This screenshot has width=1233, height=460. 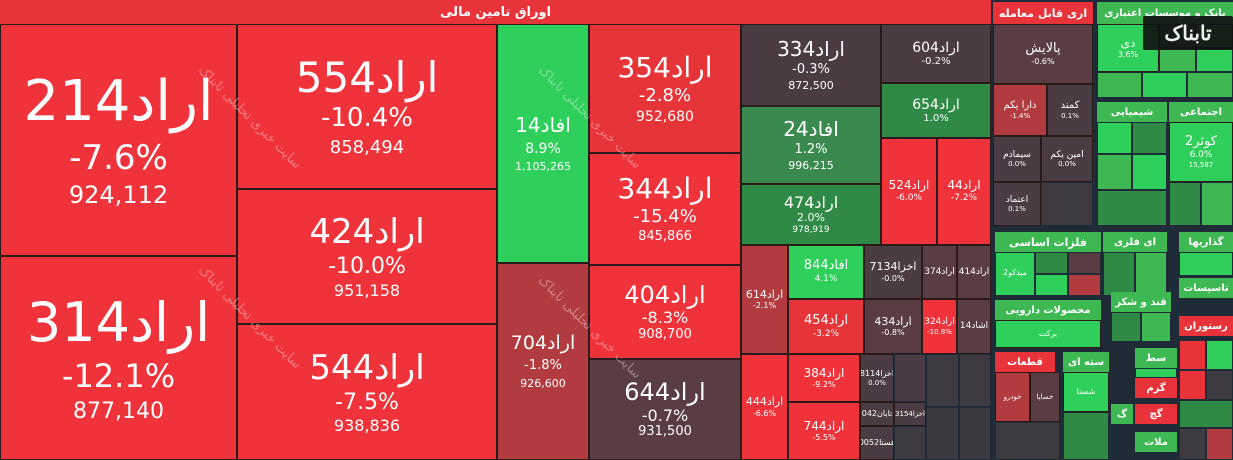 What do you see at coordinates (1048, 334) in the screenshot?
I see `tile-barakat: برکت` at bounding box center [1048, 334].